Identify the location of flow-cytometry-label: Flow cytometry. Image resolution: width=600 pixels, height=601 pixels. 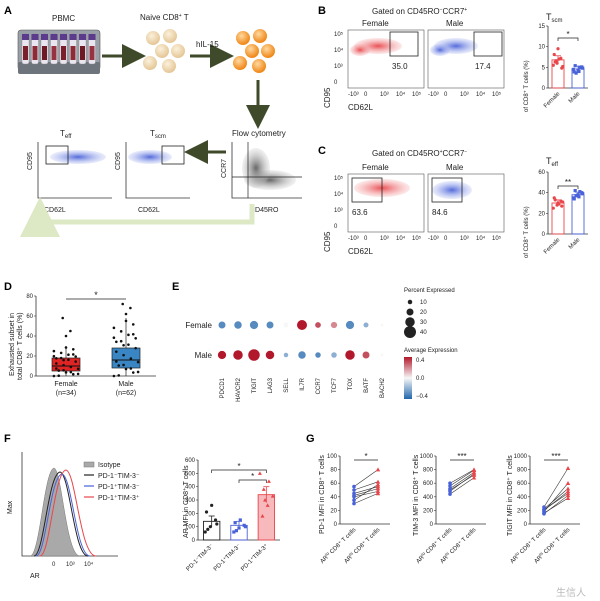
(259, 133).